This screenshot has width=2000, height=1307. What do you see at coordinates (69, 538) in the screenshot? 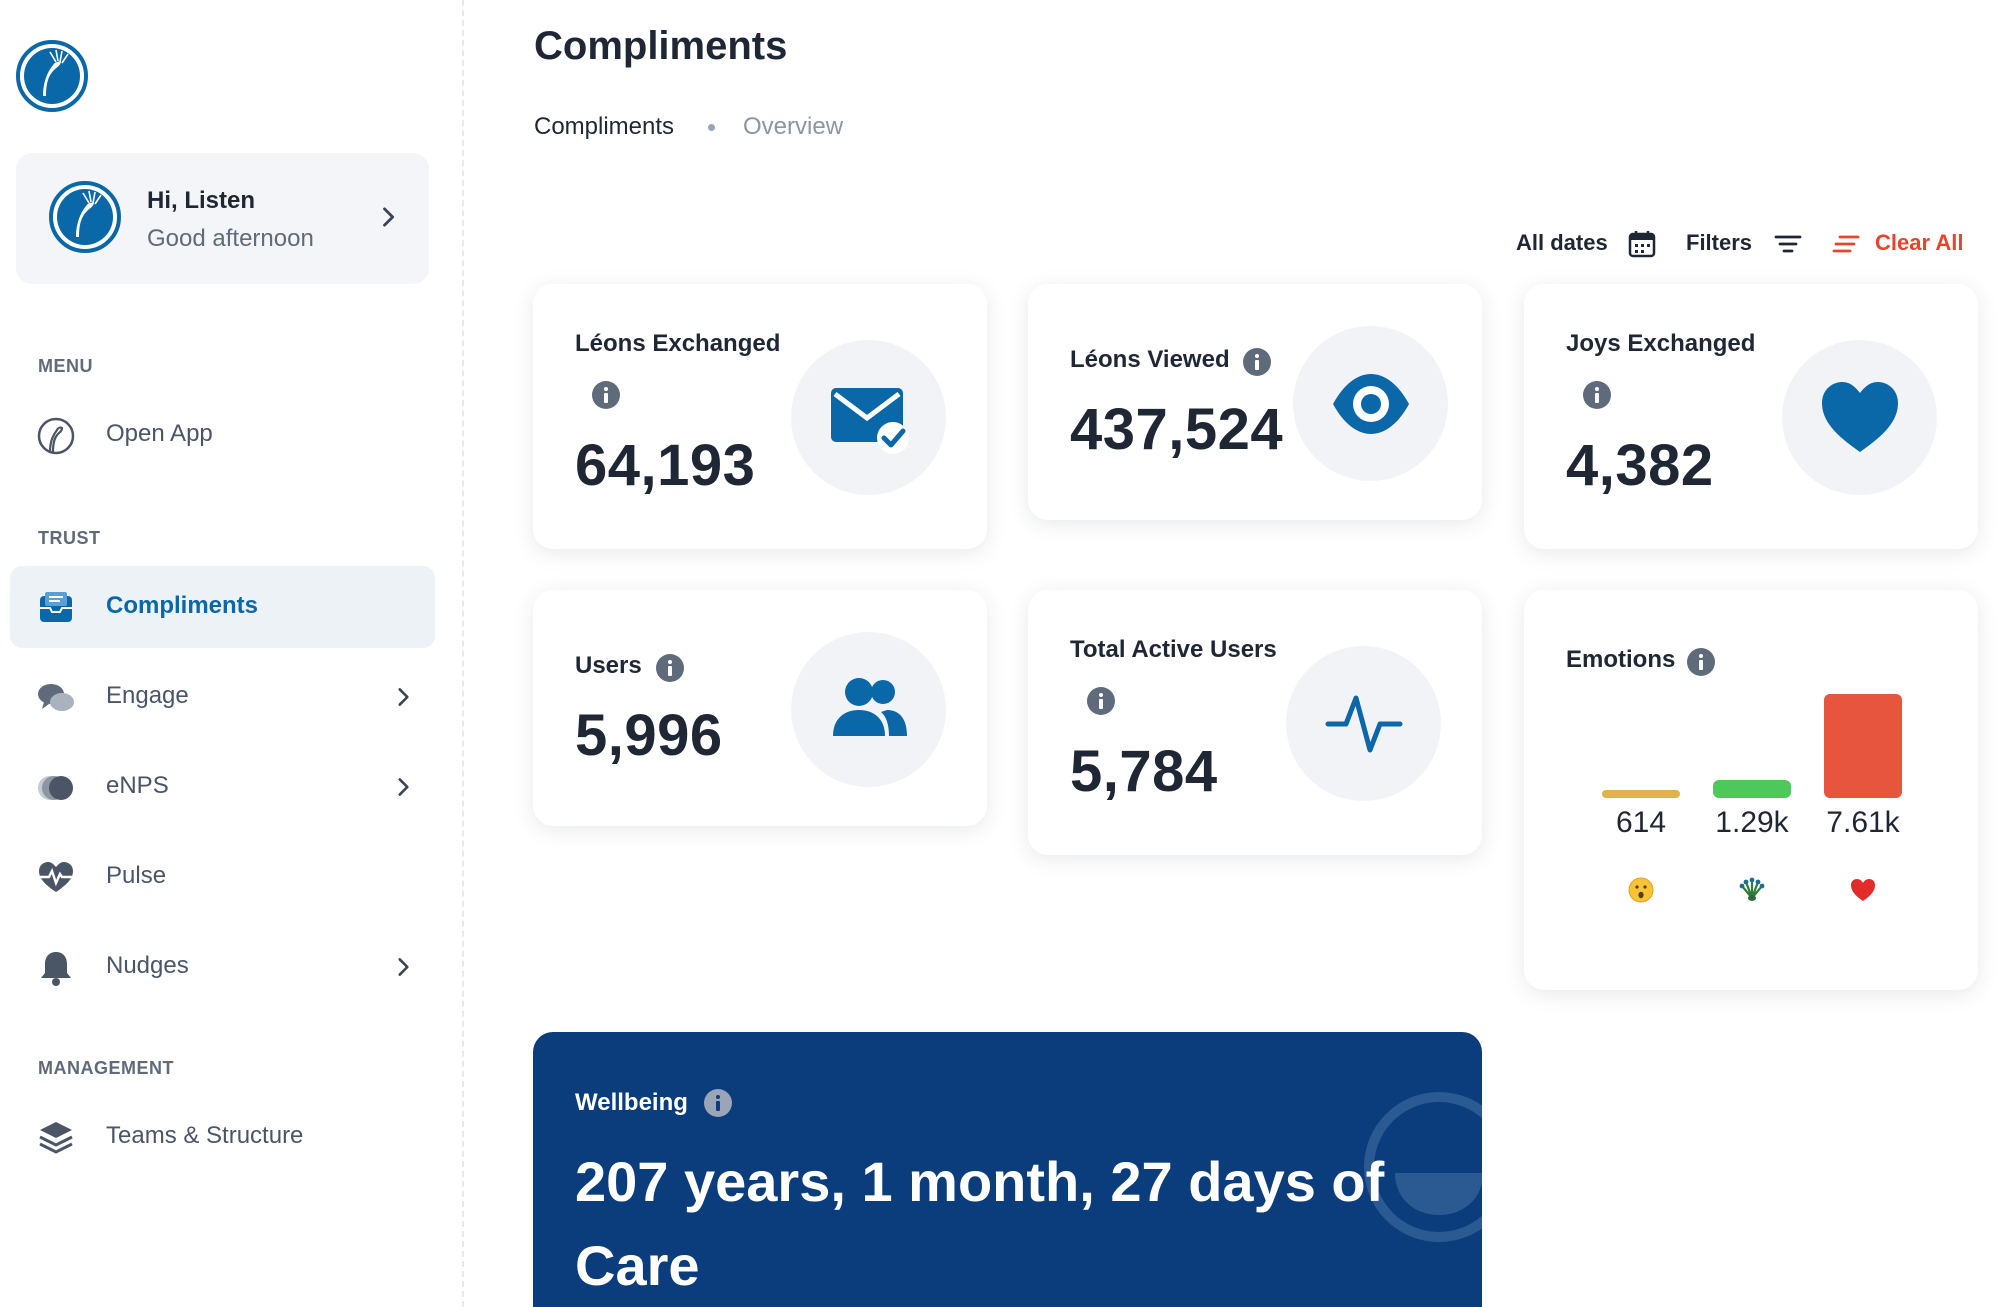
I see `trust-section-label: TRUST` at bounding box center [69, 538].